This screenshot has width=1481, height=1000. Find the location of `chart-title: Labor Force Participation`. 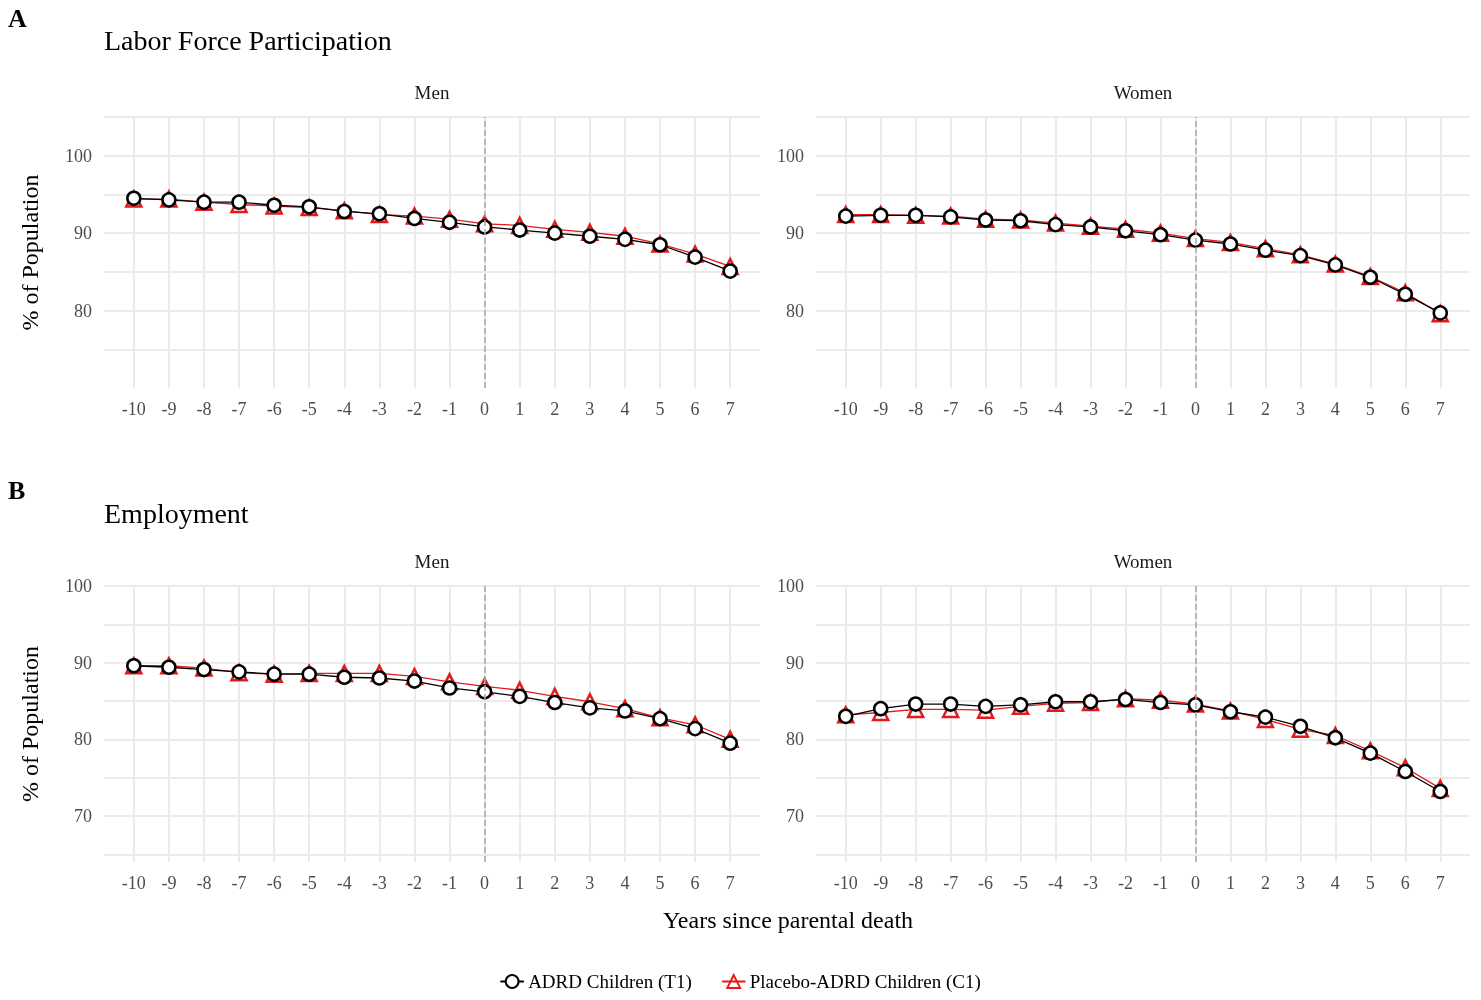

chart-title: Labor Force Participation is located at coordinates (248, 40).